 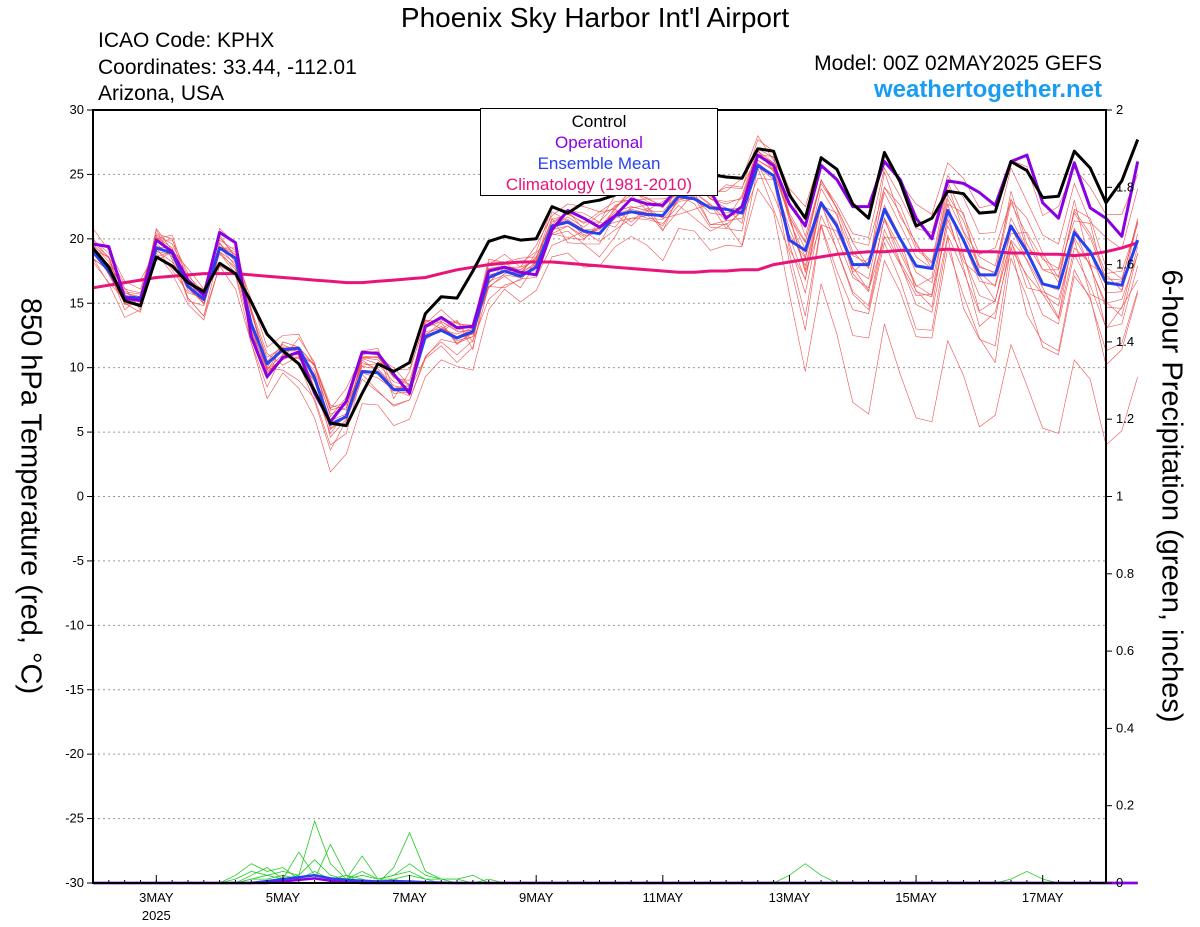 I want to click on x-tick-label: 11MAY, so click(x=662, y=897).